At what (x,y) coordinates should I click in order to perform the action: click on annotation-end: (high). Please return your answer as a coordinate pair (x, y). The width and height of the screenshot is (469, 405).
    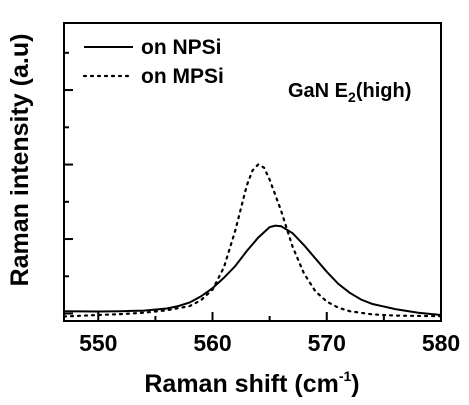
    Looking at the image, I should click on (384, 91).